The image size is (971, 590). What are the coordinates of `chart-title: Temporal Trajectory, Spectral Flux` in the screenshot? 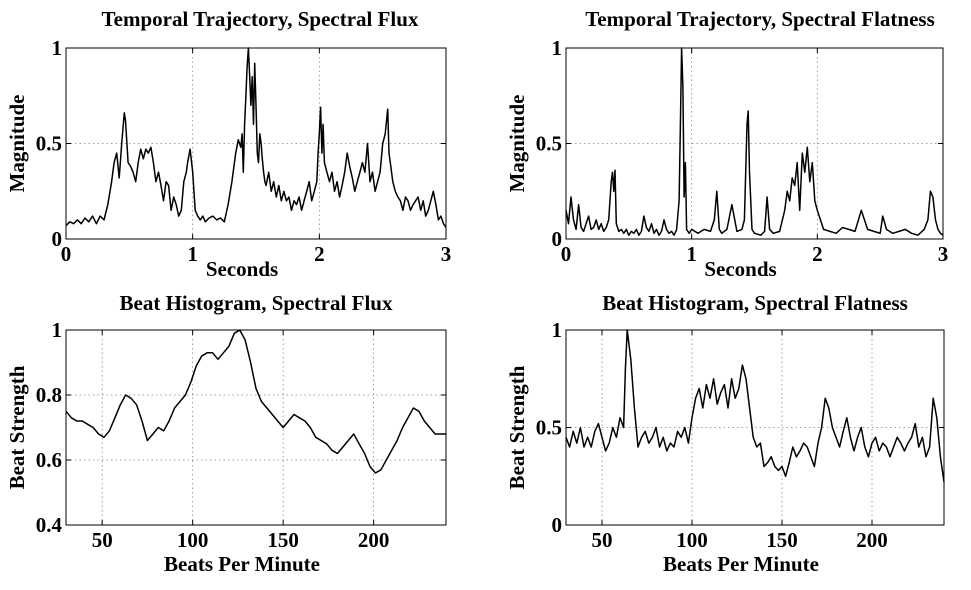 It's located at (260, 19).